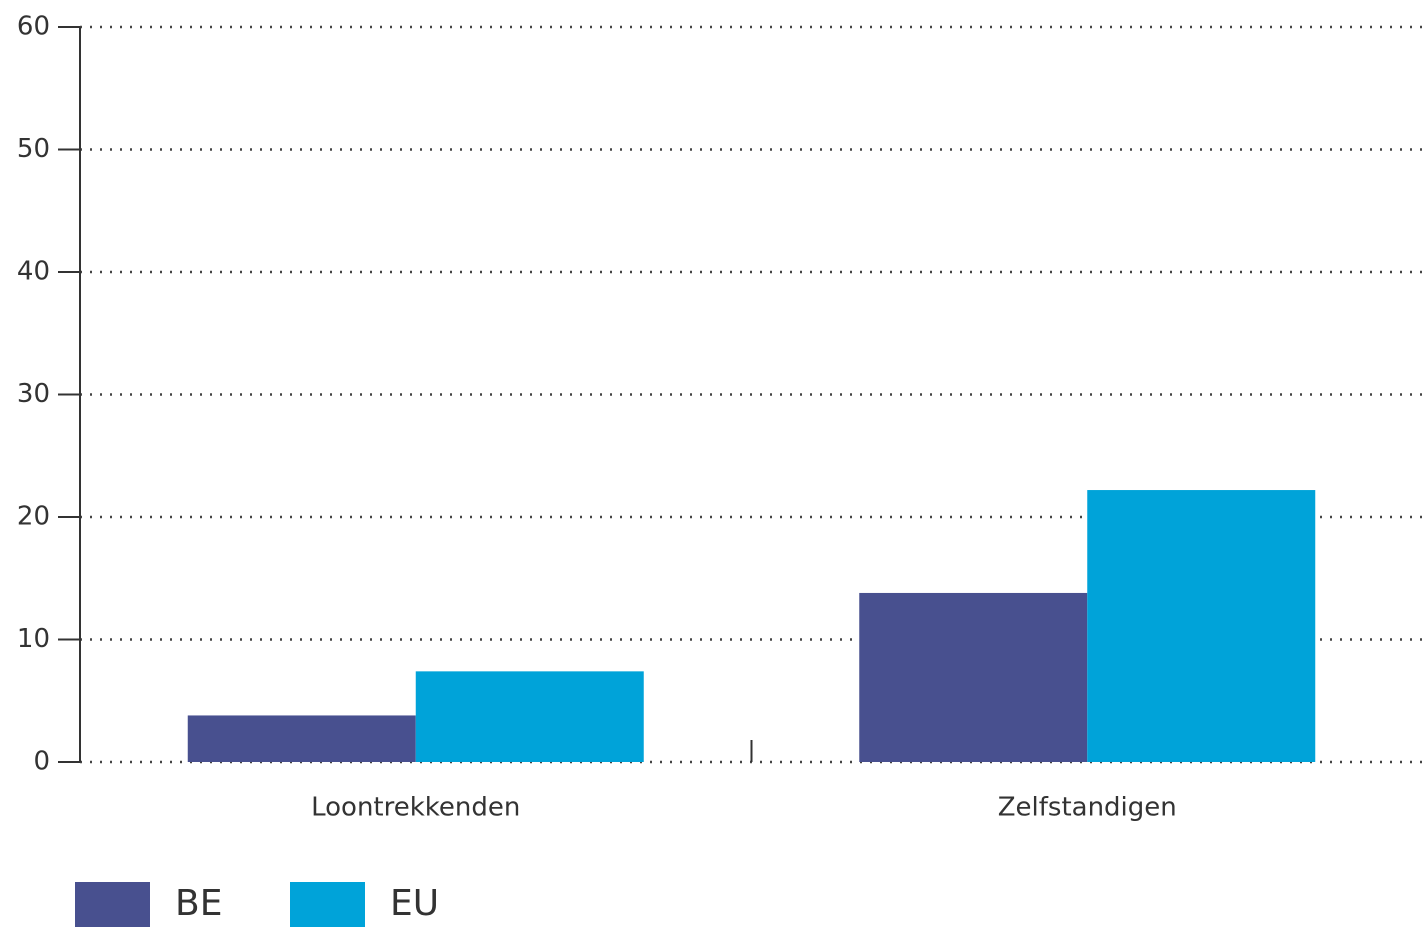 The width and height of the screenshot is (1423, 927). Describe the element at coordinates (415, 808) in the screenshot. I see `x-tick-label: Loontrekkenden` at that location.